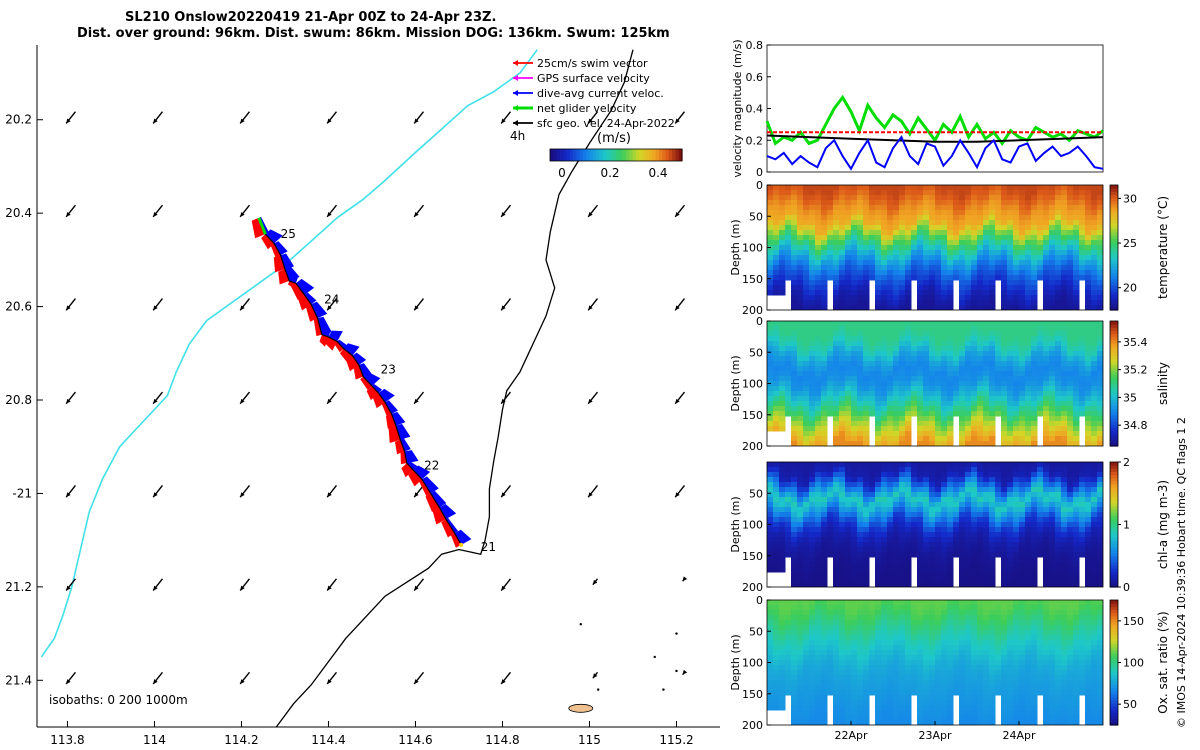  Describe the element at coordinates (438, 499) in the screenshot. I see `current-vector-fan` at that location.